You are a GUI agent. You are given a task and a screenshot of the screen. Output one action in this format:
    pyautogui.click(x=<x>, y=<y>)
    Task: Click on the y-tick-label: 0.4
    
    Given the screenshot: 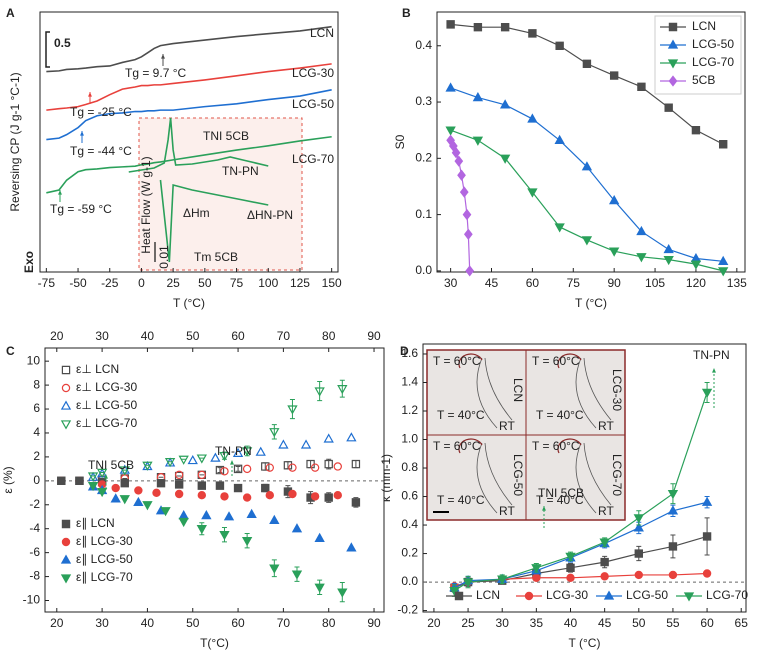 What is the action you would take?
    pyautogui.click(x=423, y=45)
    